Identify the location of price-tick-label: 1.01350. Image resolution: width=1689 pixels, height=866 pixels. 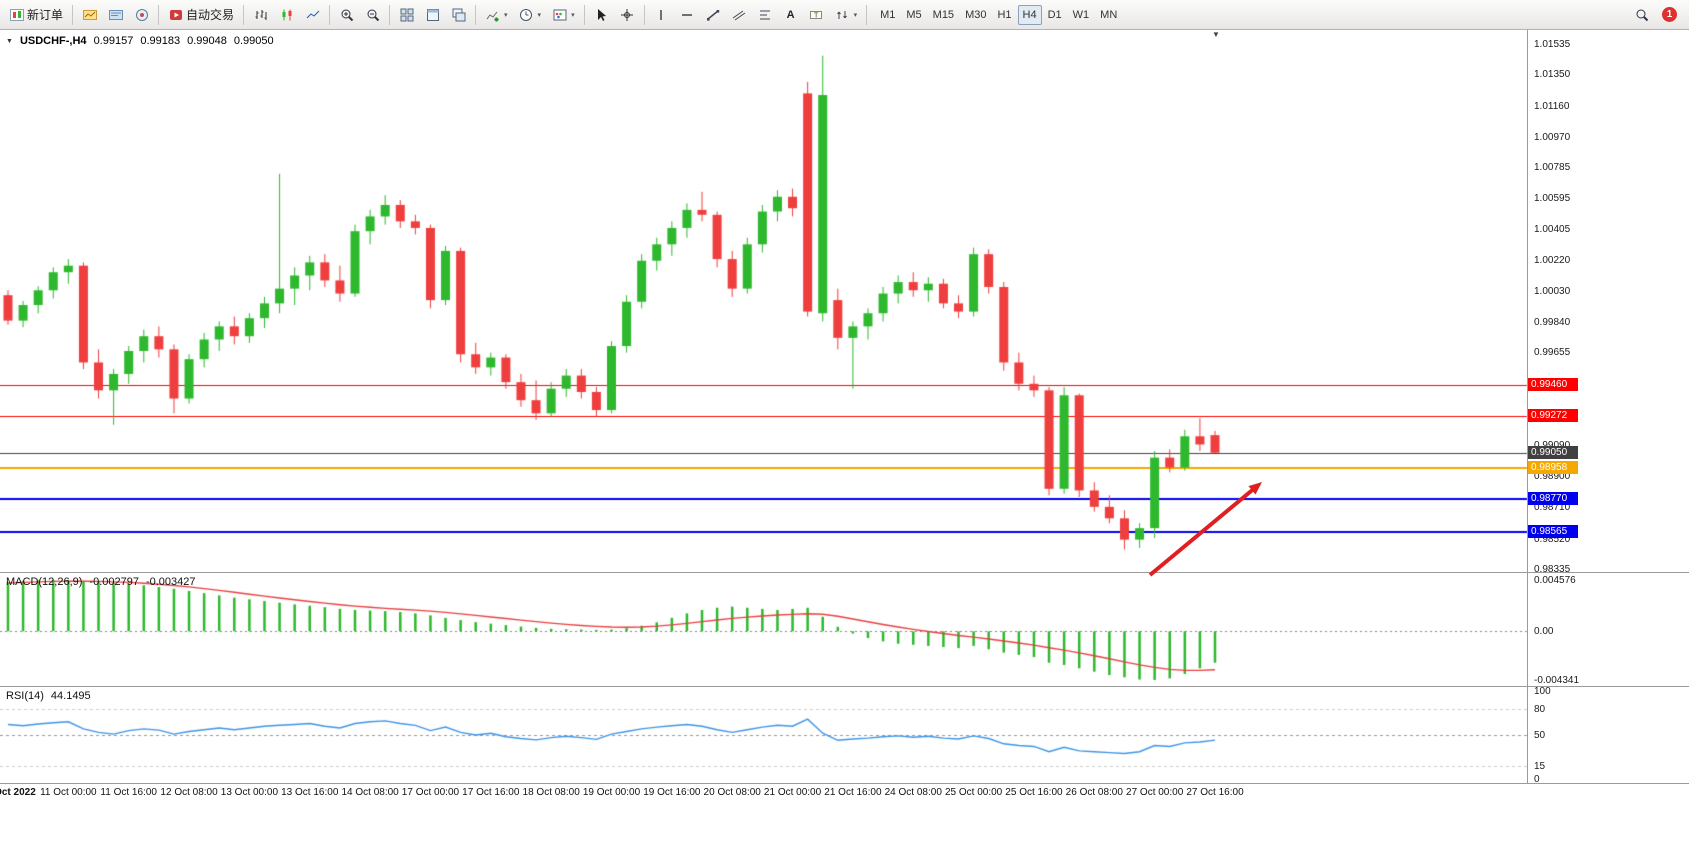
(1552, 75).